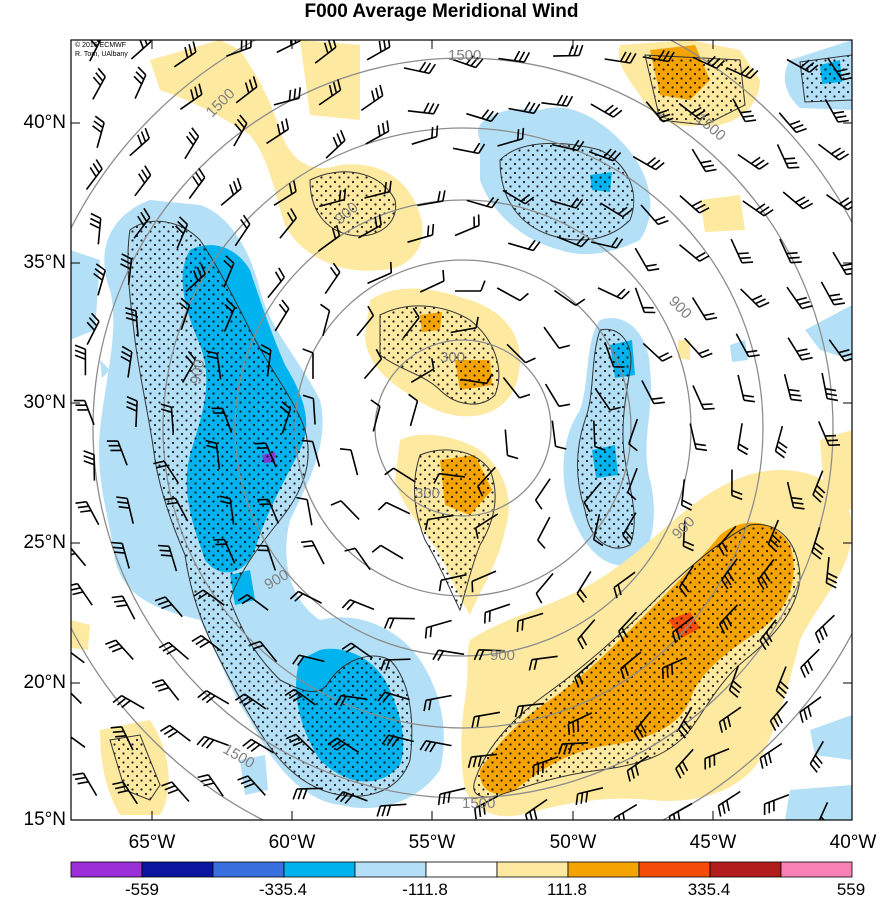  What do you see at coordinates (101, 45) in the screenshot?
I see `credit-line-1: © 2016 ECMWF` at bounding box center [101, 45].